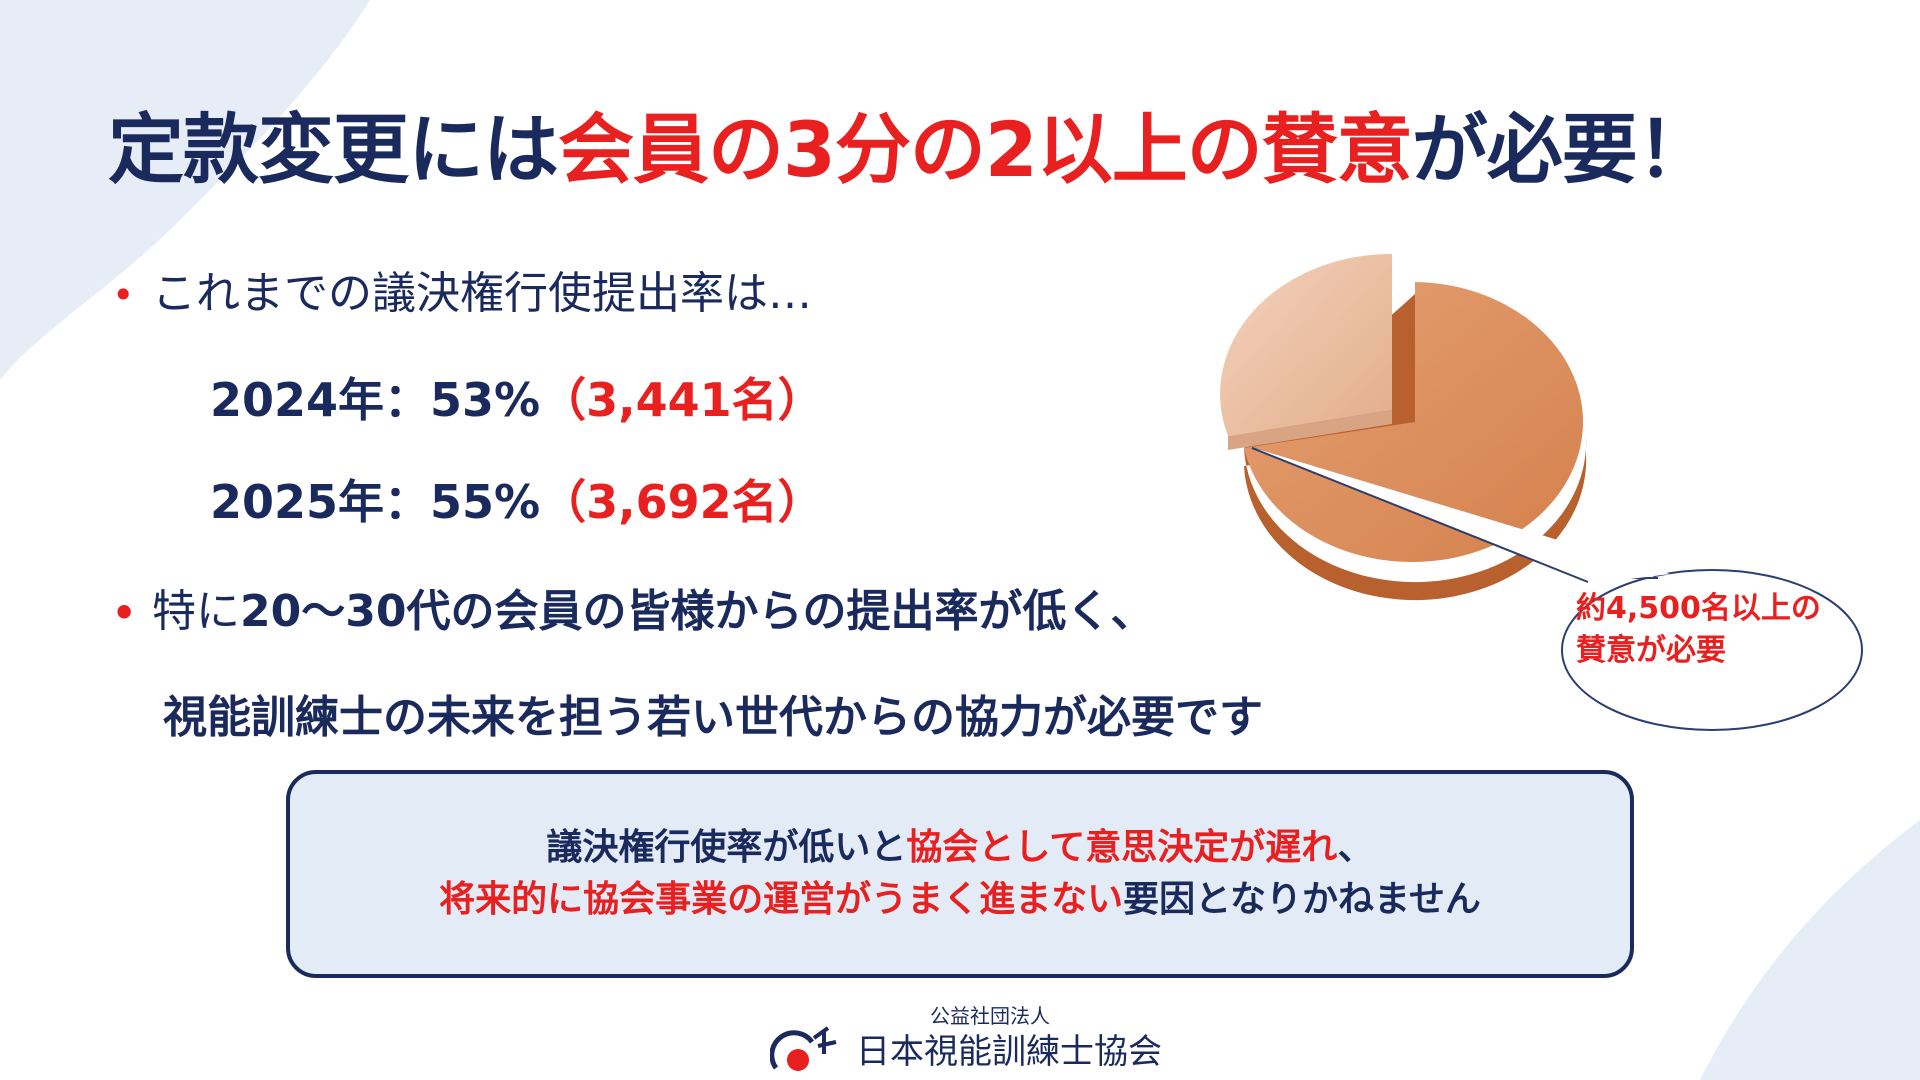 Image resolution: width=1920 pixels, height=1080 pixels. I want to click on bullet-young-members-line2: 視能訓練士の未来を担う若い世代からの協力が必要です, so click(713, 717).